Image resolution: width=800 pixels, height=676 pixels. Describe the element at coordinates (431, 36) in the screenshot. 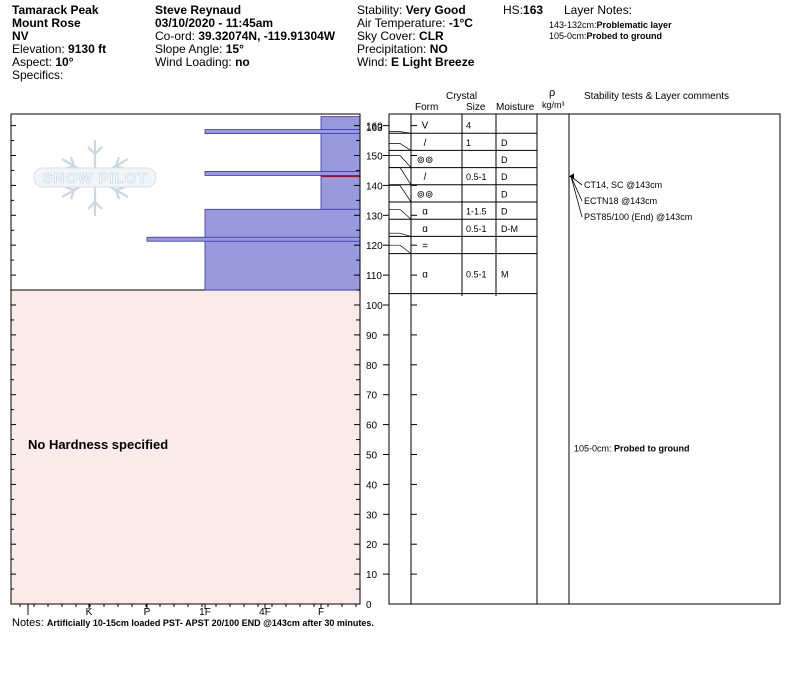

I see `sky-value: CLR` at that location.